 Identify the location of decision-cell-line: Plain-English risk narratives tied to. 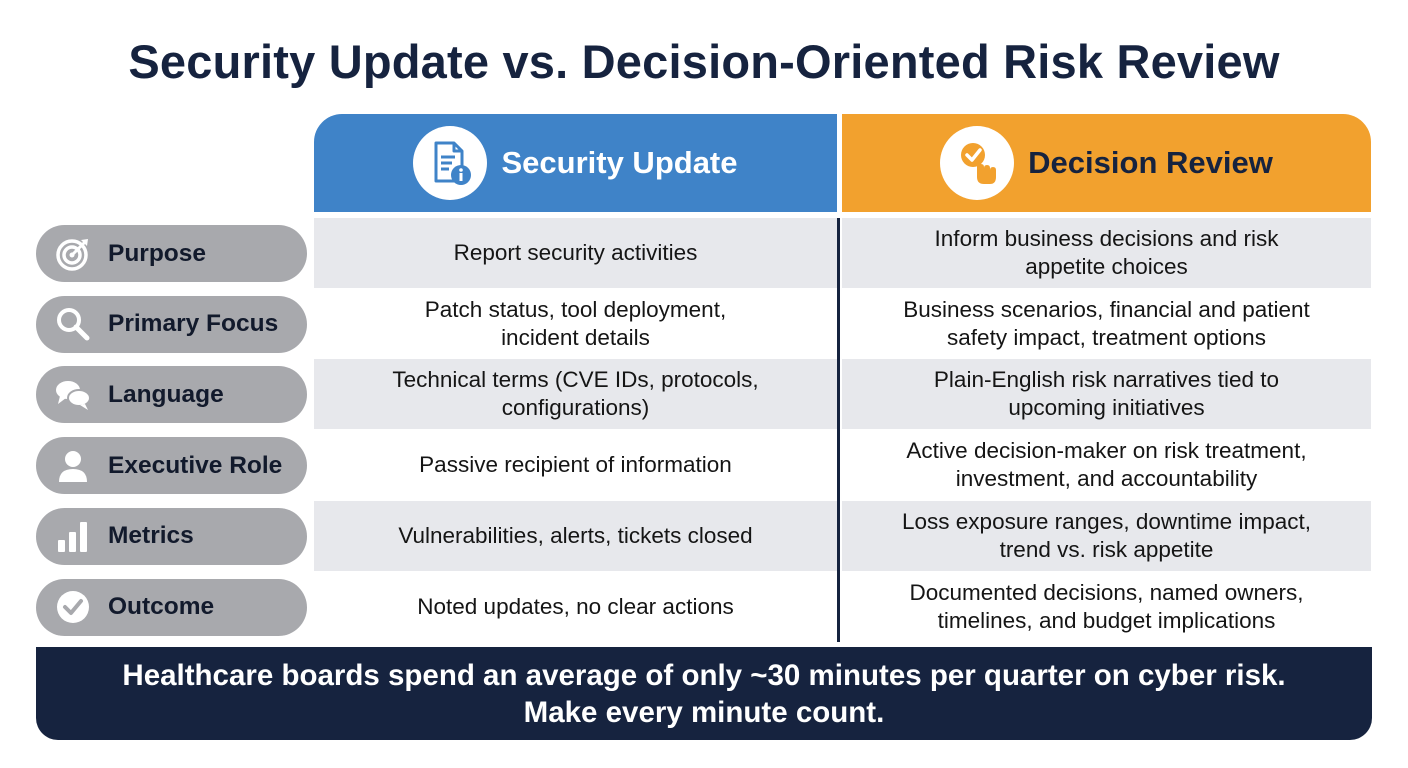
(1106, 380).